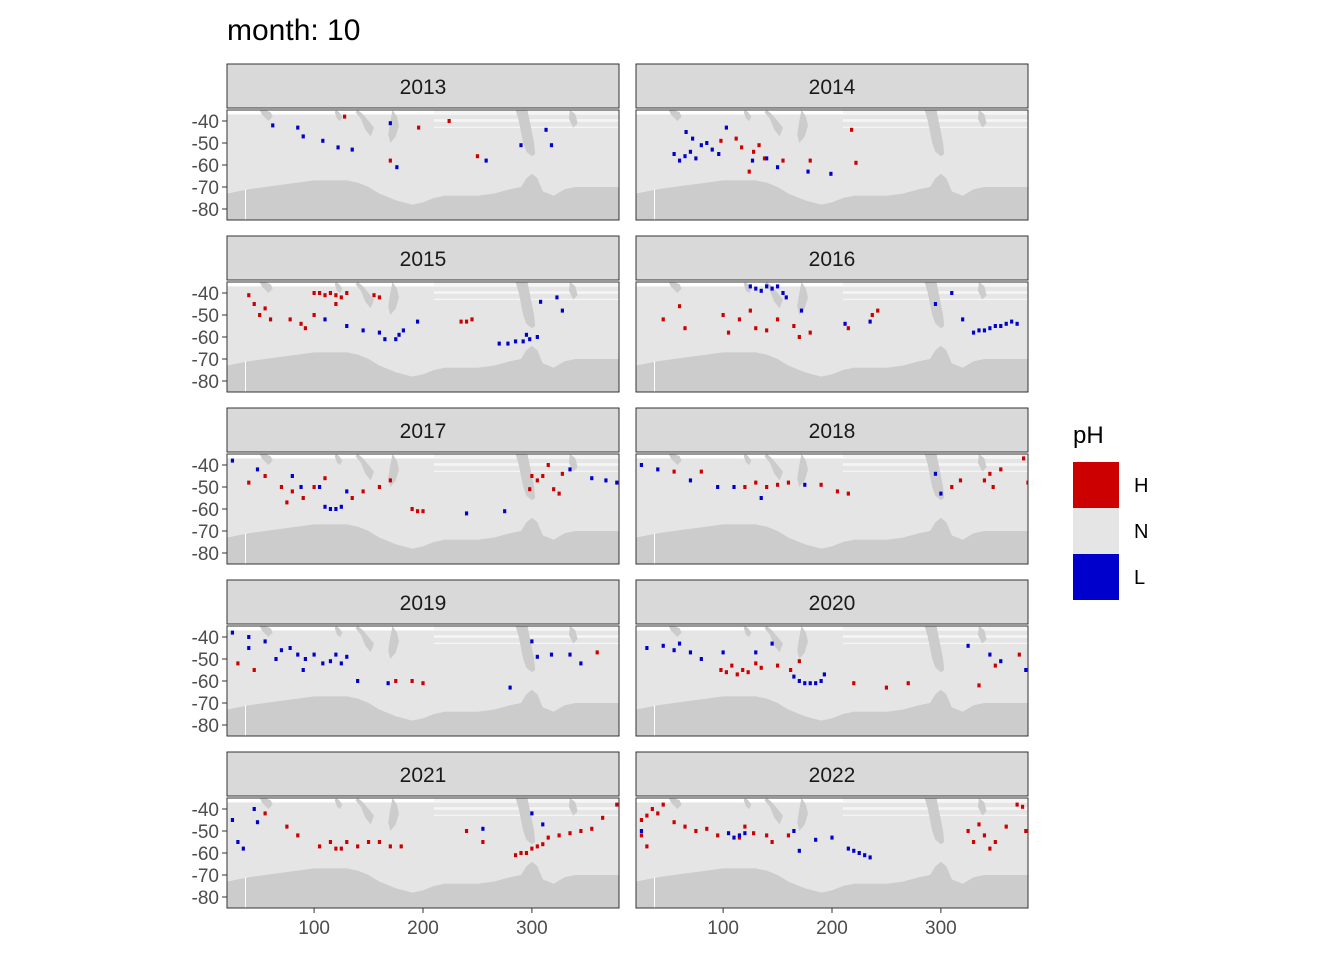  I want to click on facet-strip-label: 2014, so click(832, 87).